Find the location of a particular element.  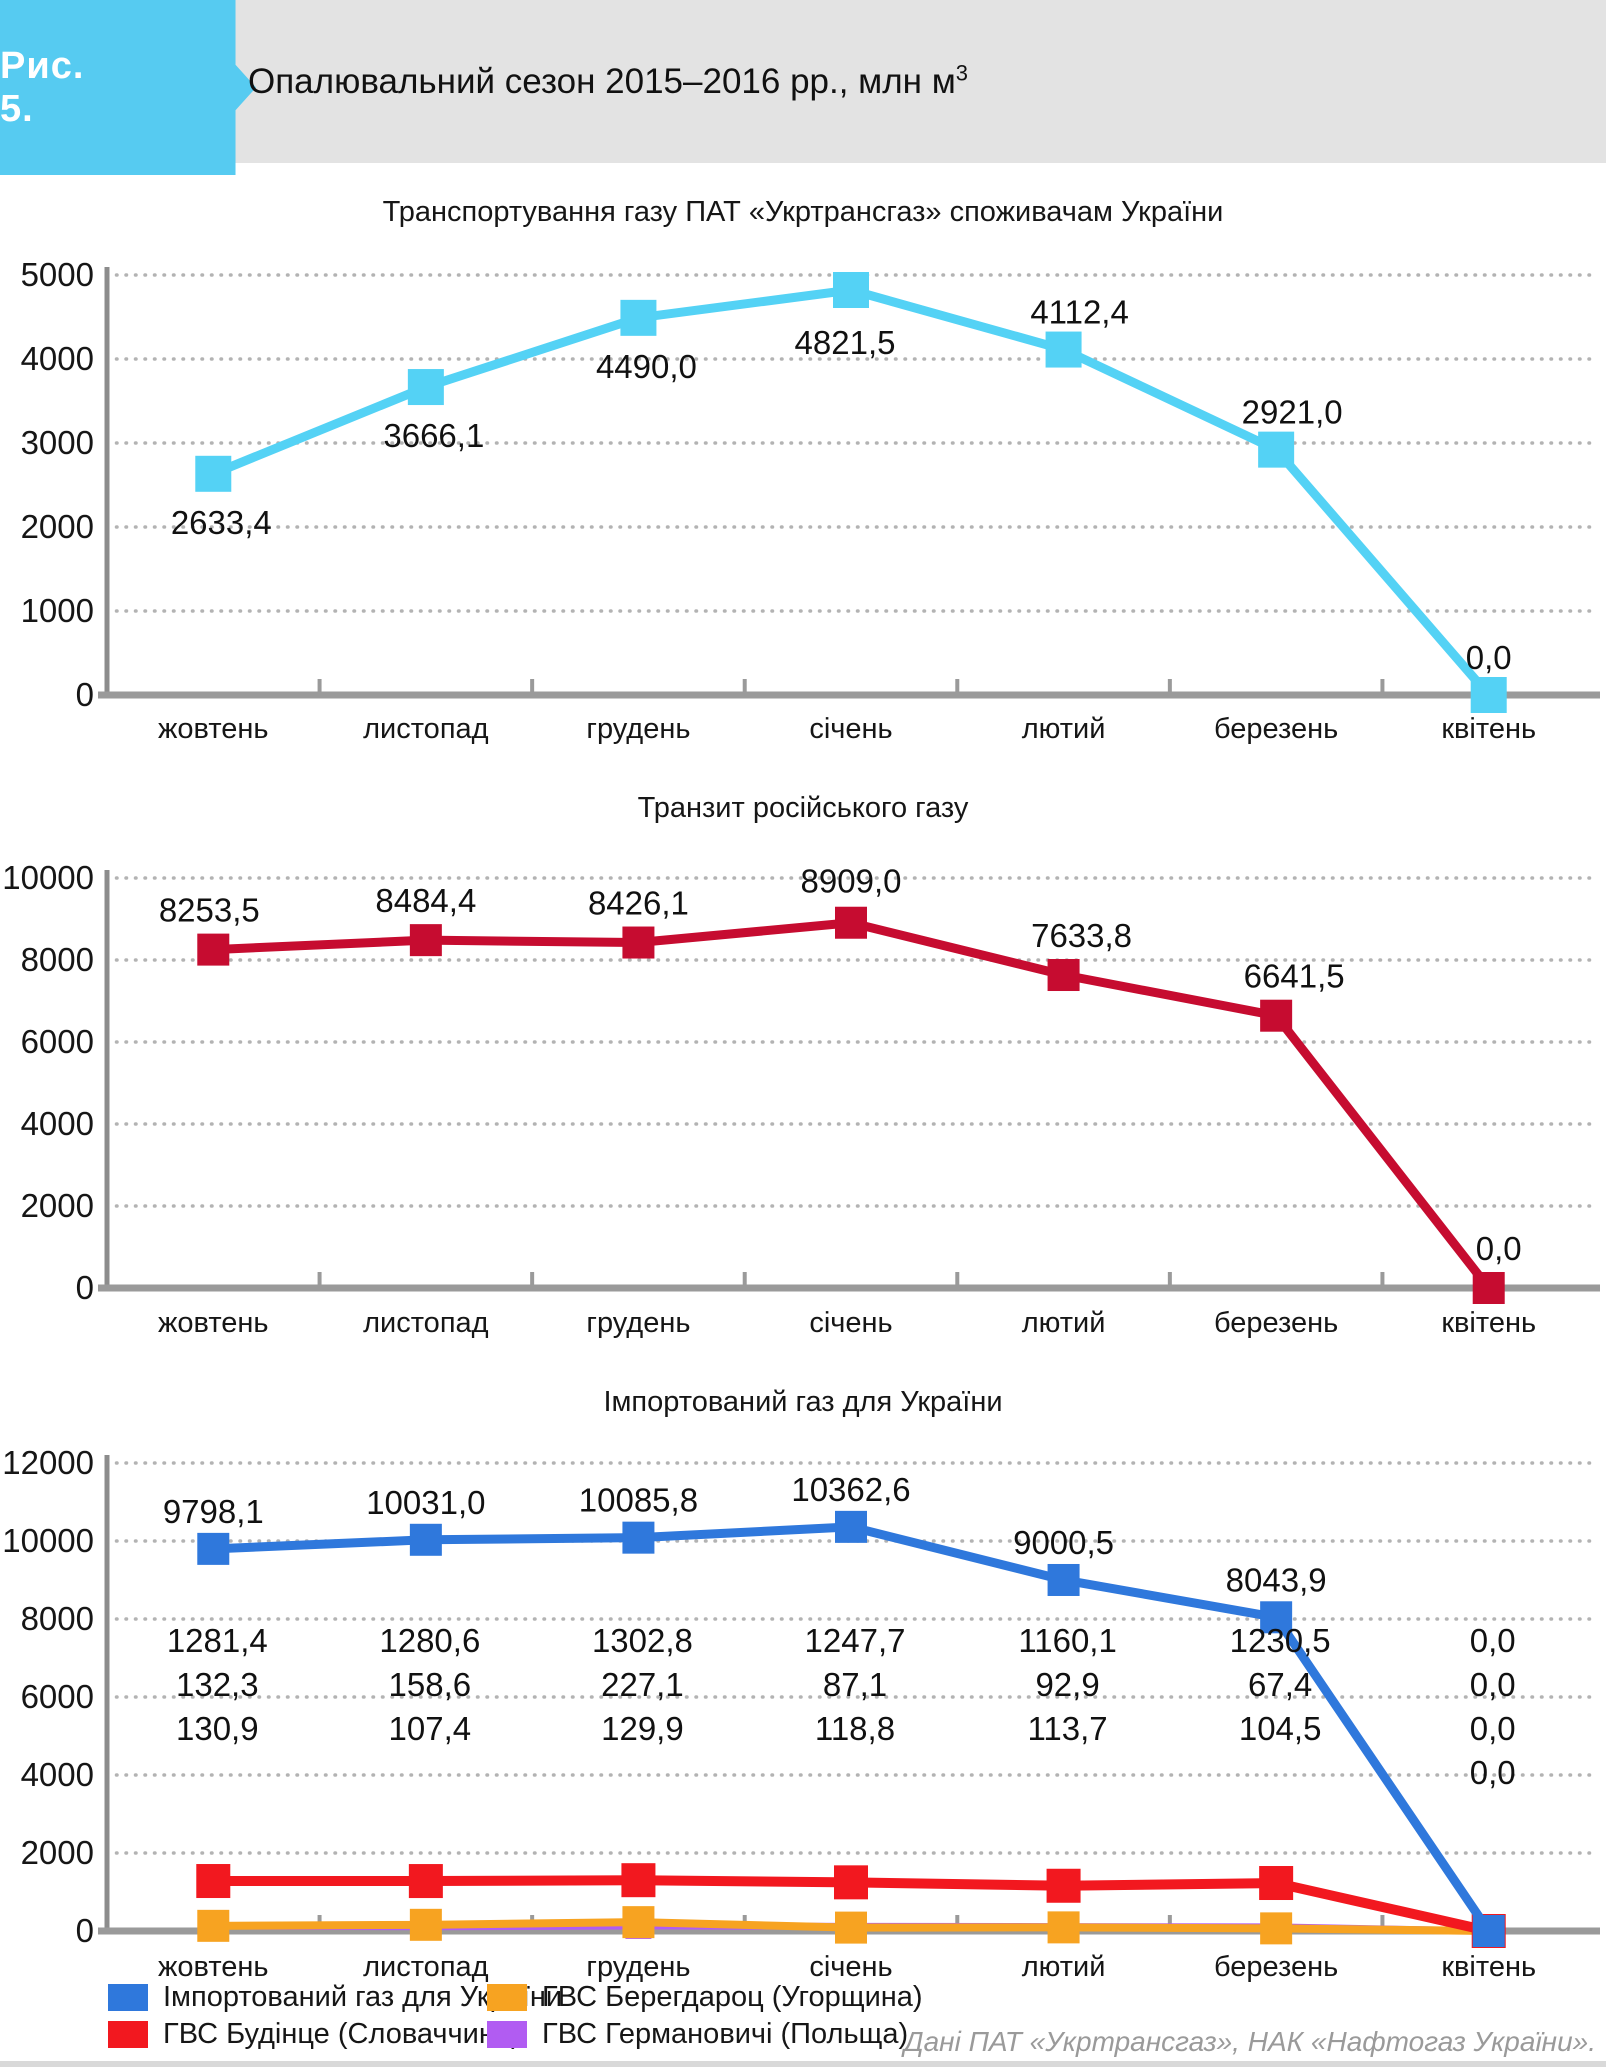

data-label: 104,5 is located at coordinates (1280, 1728).